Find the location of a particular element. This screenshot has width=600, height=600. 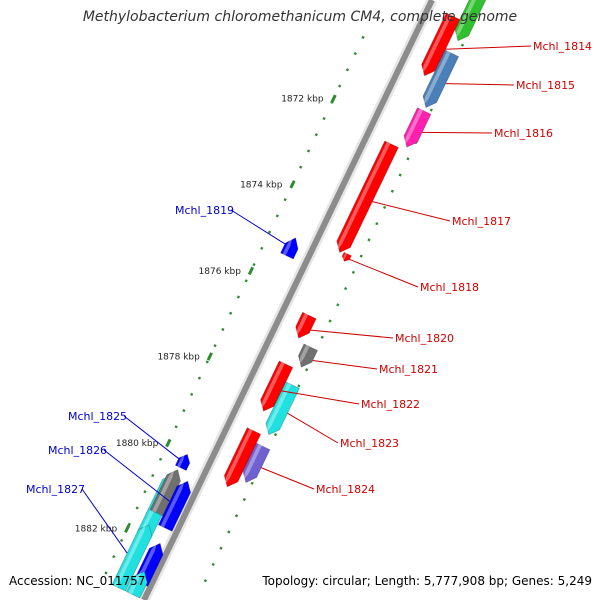

scale-label: 1882 kbp is located at coordinates (96, 530).